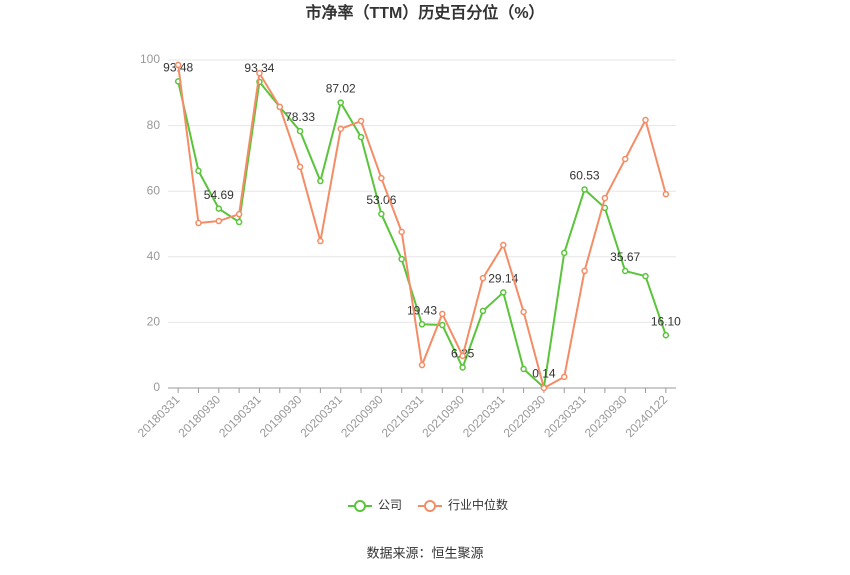 The height and width of the screenshot is (575, 850). What do you see at coordinates (424, 552) in the screenshot?
I see `source: 数据来源：恒生聚源` at bounding box center [424, 552].